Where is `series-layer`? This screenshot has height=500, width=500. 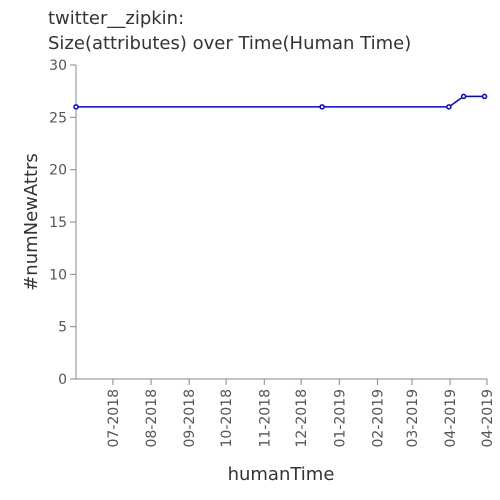 series-layer is located at coordinates (280, 101).